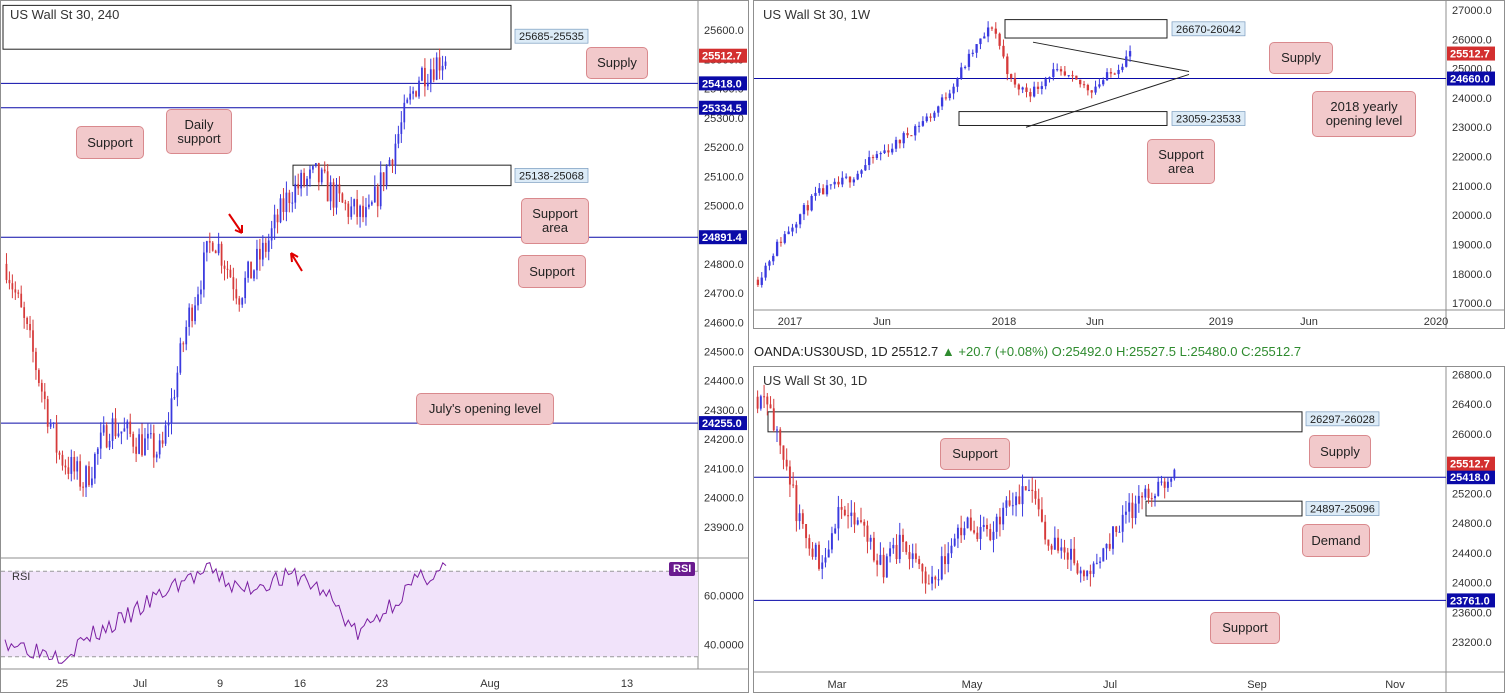 The width and height of the screenshot is (1505, 696). I want to click on daily-level-badge-bg, so click(1471, 477).